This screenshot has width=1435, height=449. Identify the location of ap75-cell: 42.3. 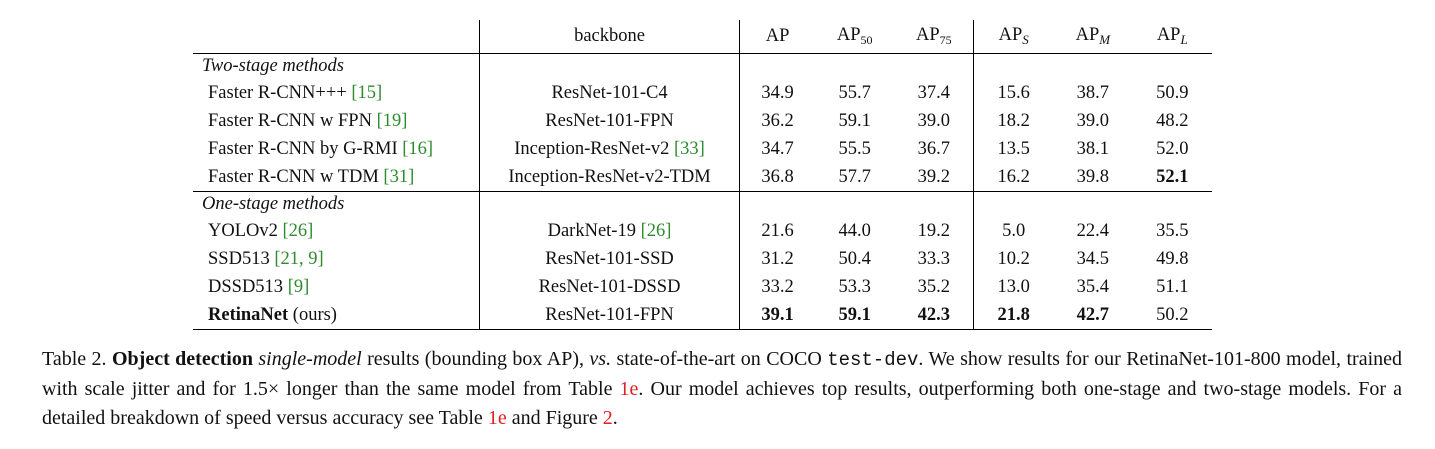
(934, 314).